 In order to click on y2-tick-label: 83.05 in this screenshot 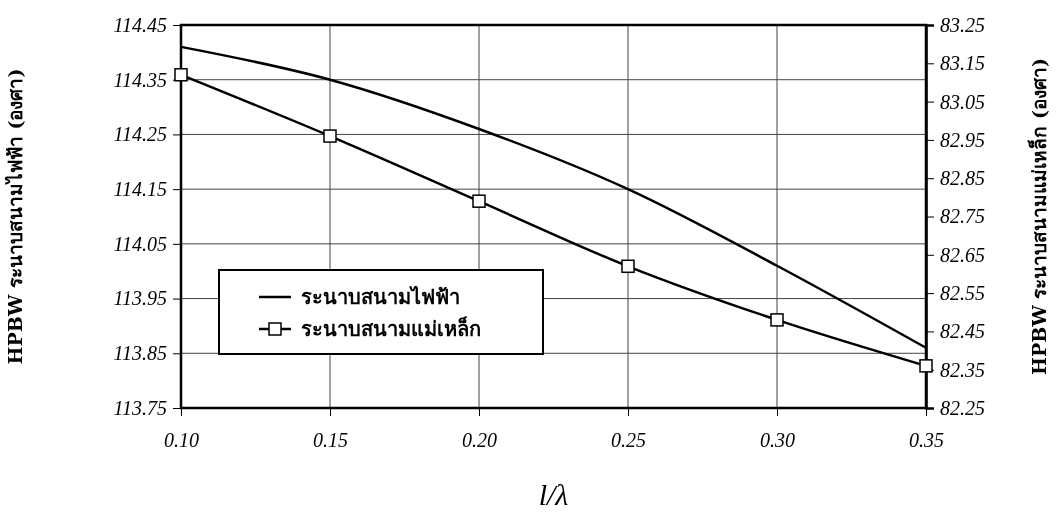, I will do `click(962, 101)`.